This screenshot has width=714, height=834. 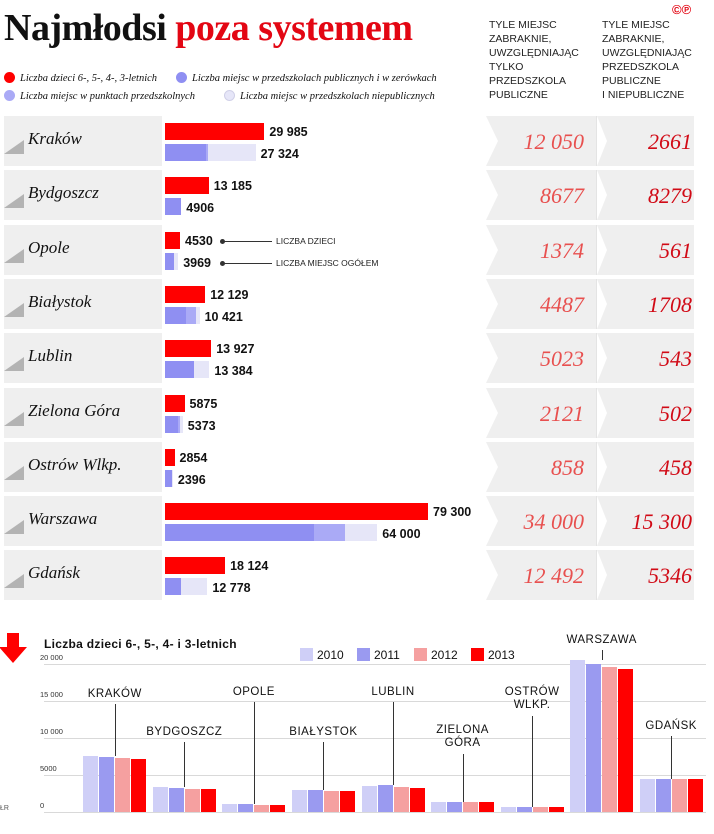 What do you see at coordinates (232, 186) in the screenshot?
I see `children-label: 13 185` at bounding box center [232, 186].